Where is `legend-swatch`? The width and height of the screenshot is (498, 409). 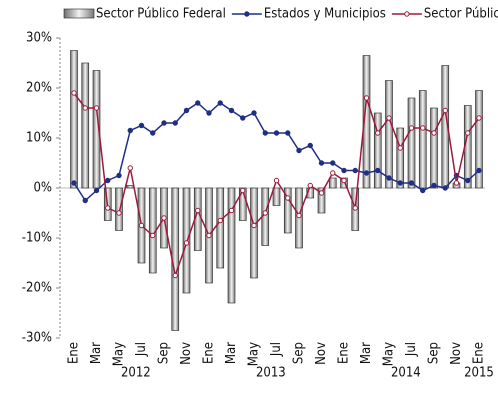
legend-swatch is located at coordinates (79, 13).